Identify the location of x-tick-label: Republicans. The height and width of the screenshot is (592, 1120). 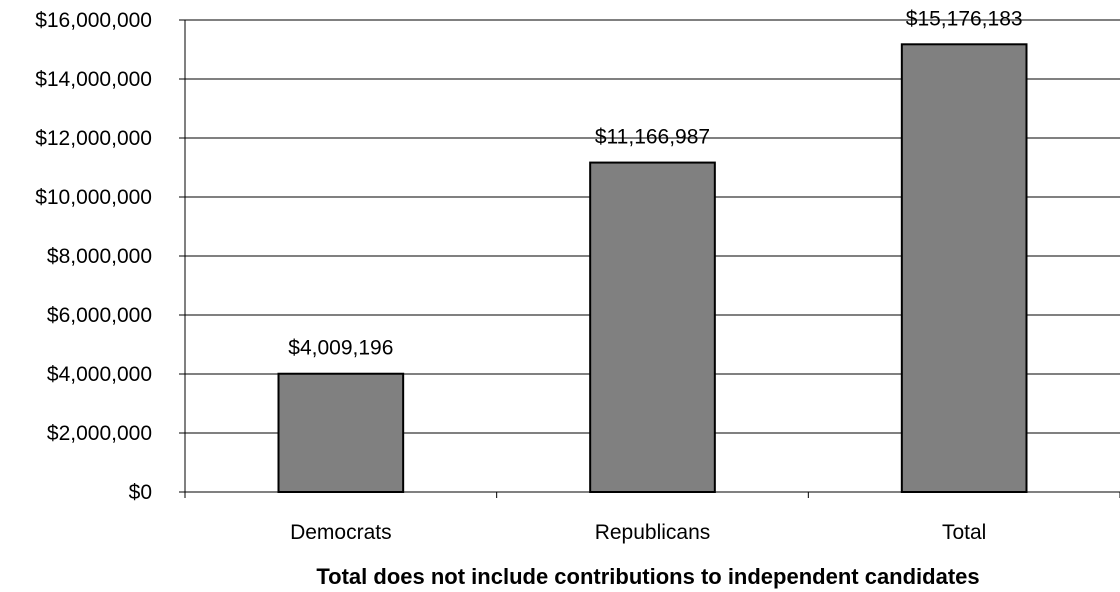
(653, 532).